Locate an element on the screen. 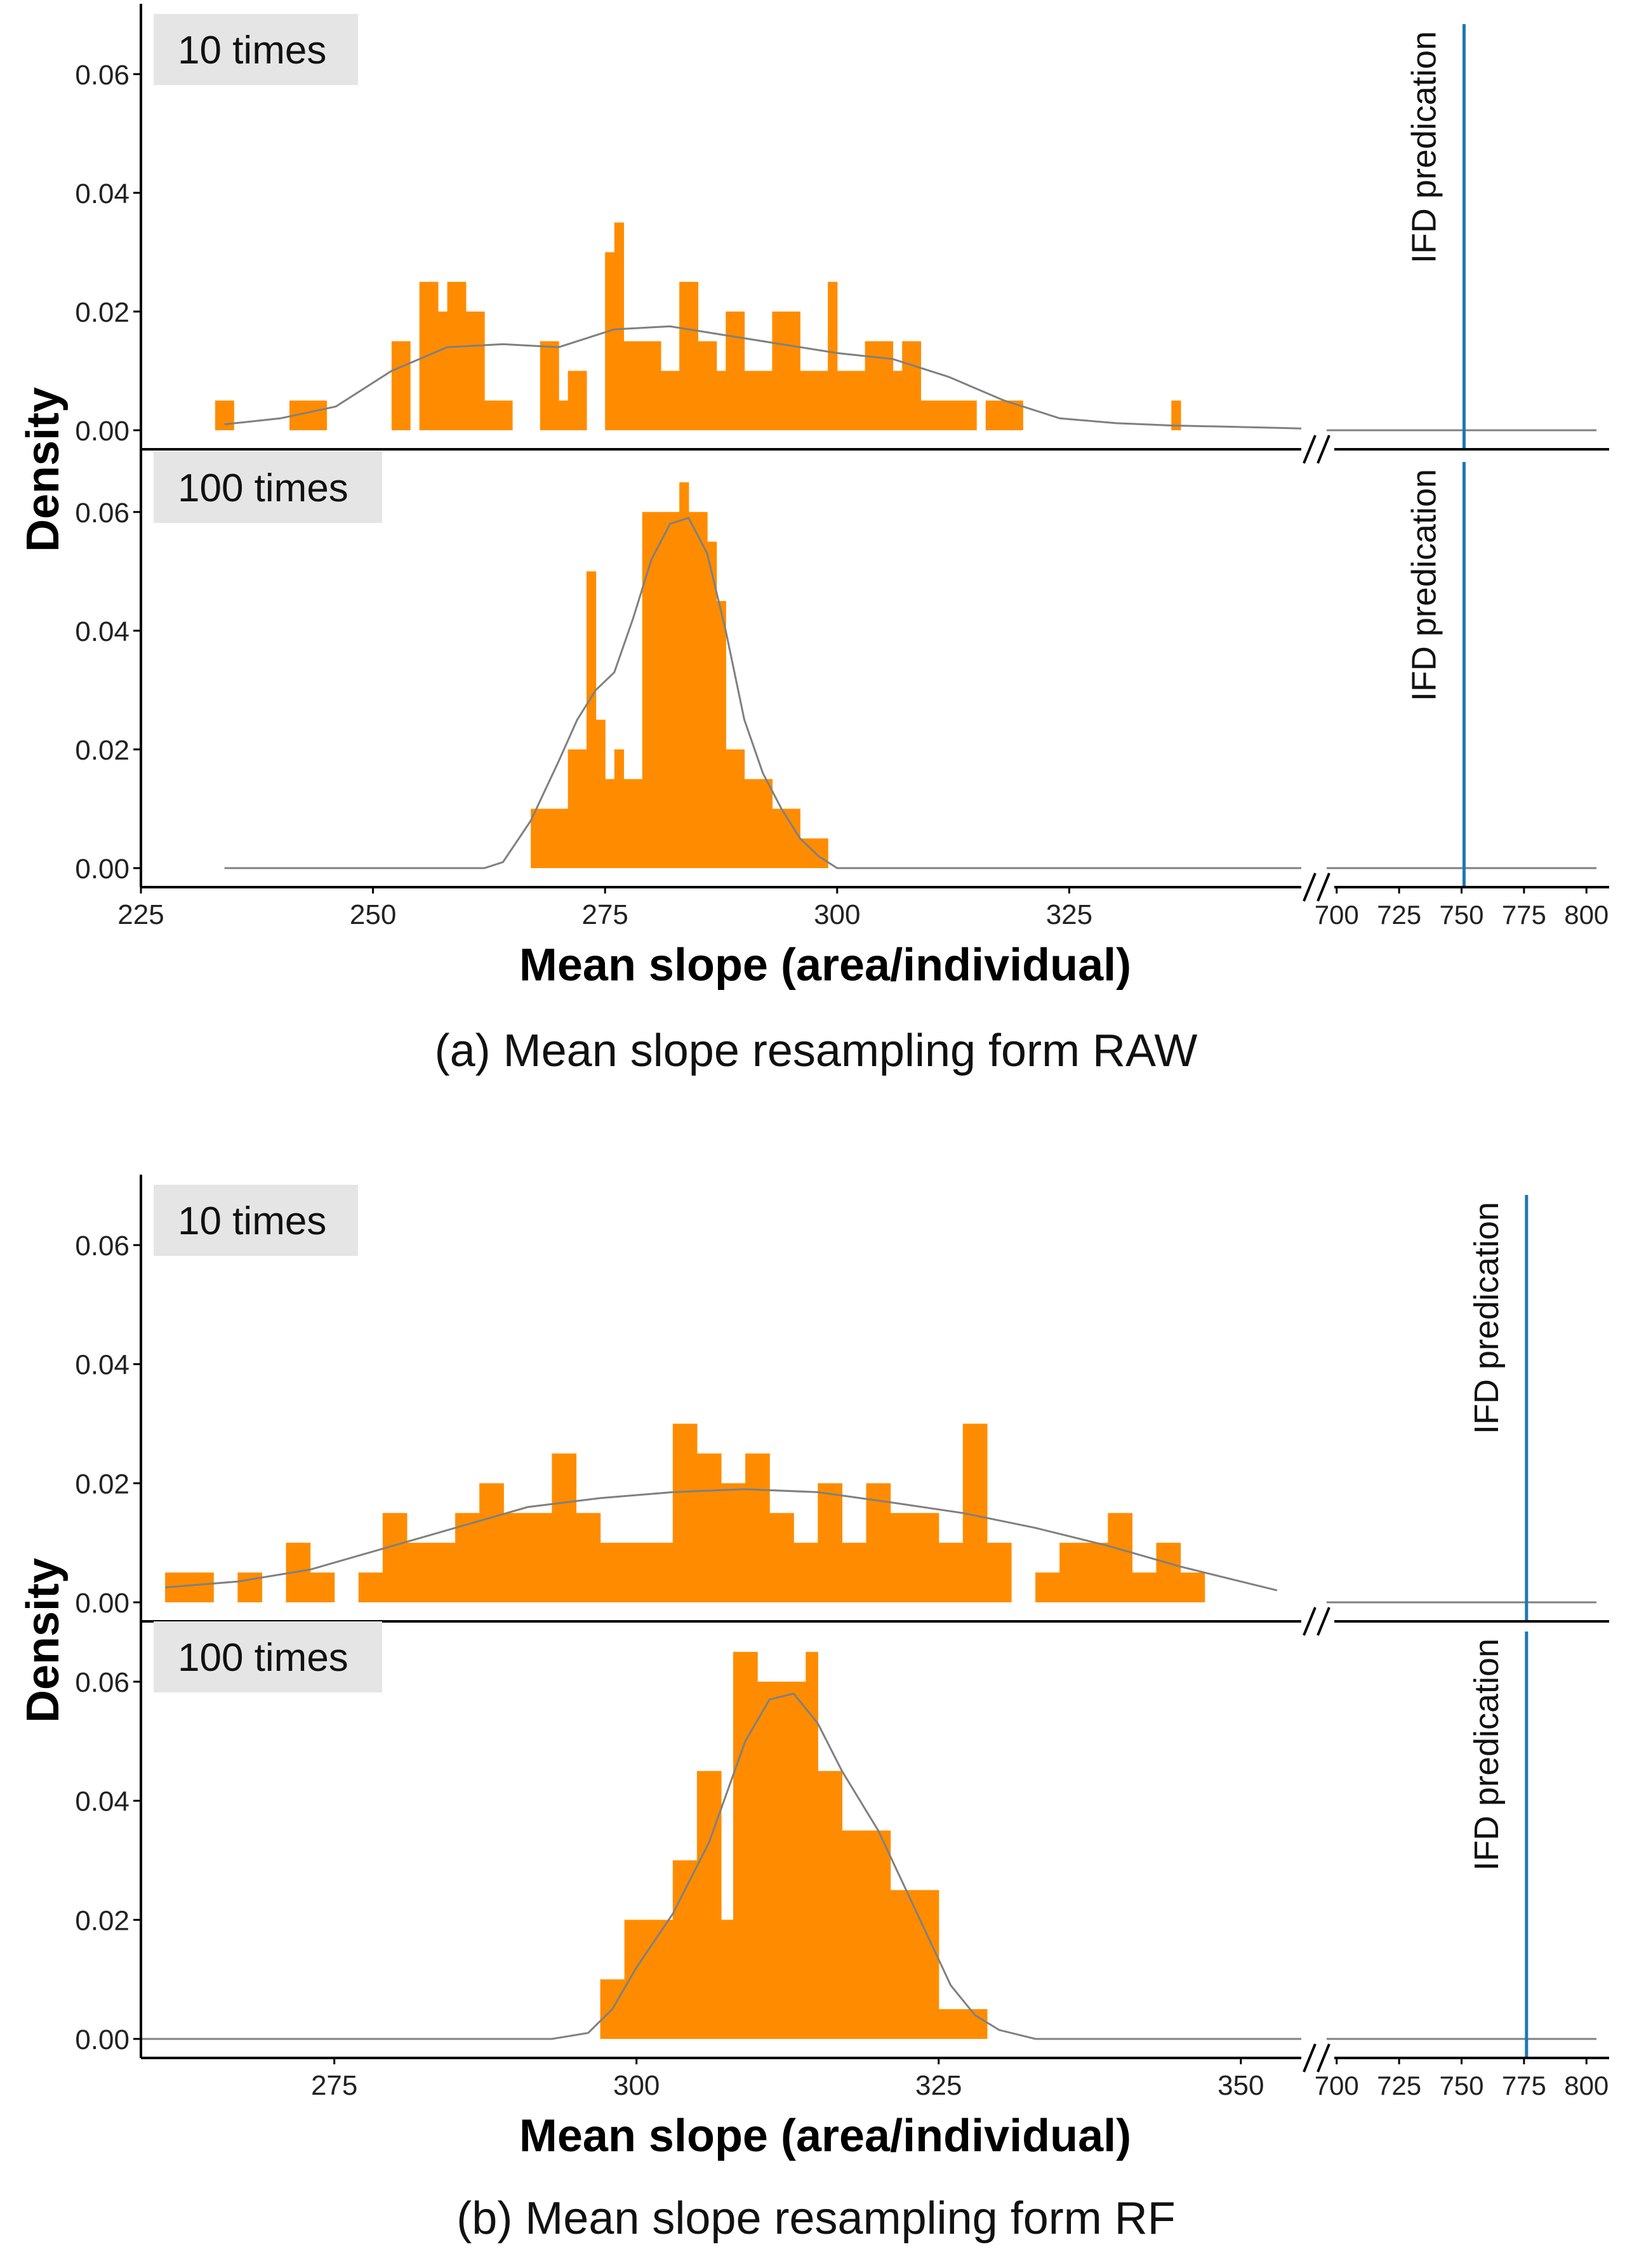 This screenshot has height=2268, width=1632. y-tick-label: 0.06 is located at coordinates (102, 513).